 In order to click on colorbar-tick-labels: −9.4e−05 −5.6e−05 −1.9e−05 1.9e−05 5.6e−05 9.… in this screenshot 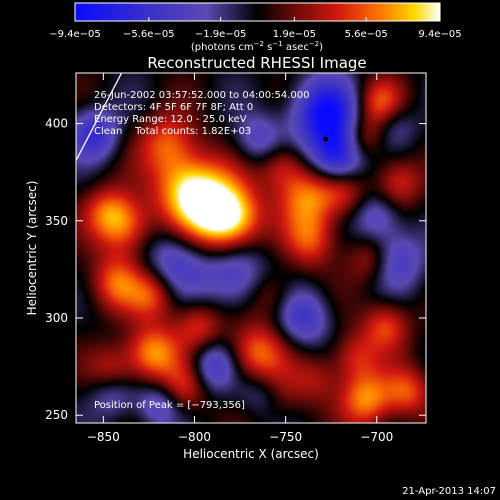, I will do `click(255, 34)`.